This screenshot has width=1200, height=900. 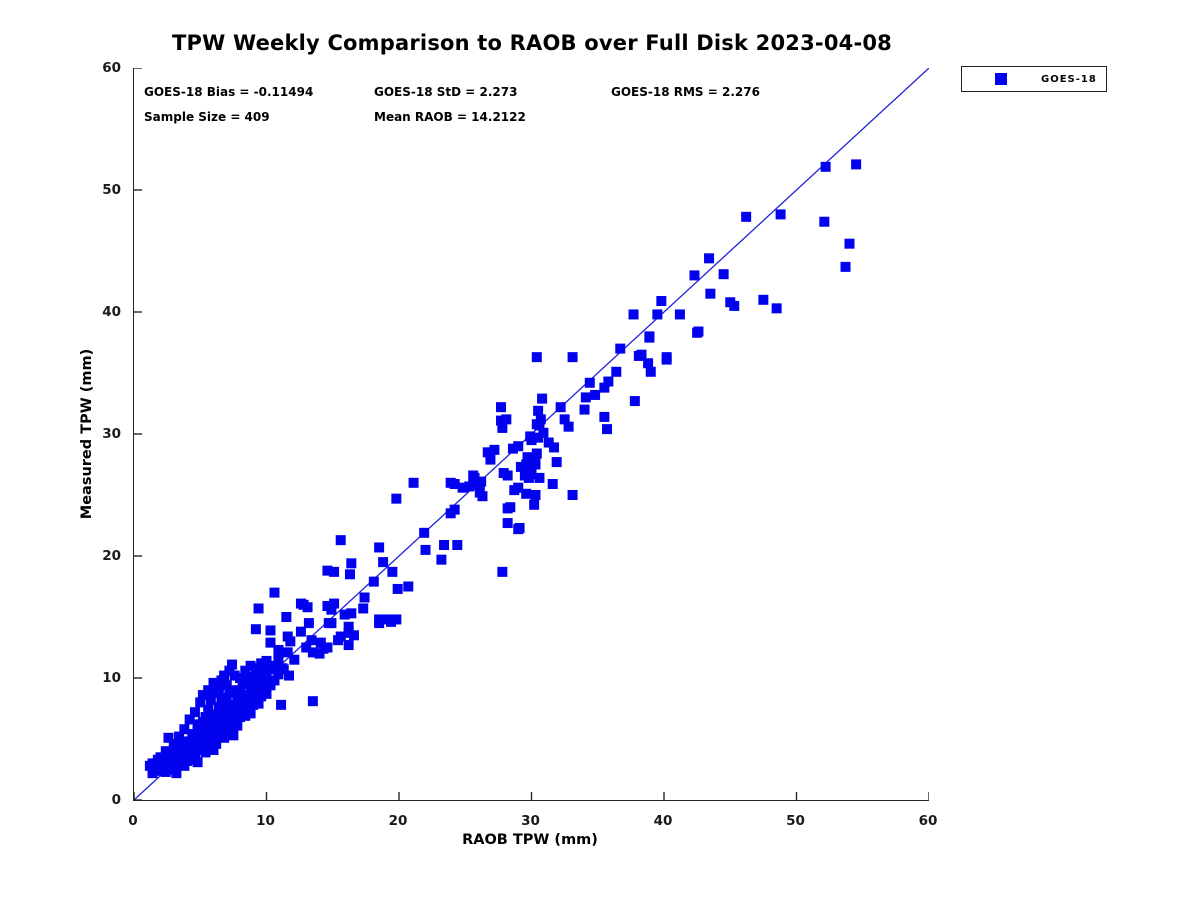 What do you see at coordinates (111, 434) in the screenshot?
I see `y-tick-label: 30` at bounding box center [111, 434].